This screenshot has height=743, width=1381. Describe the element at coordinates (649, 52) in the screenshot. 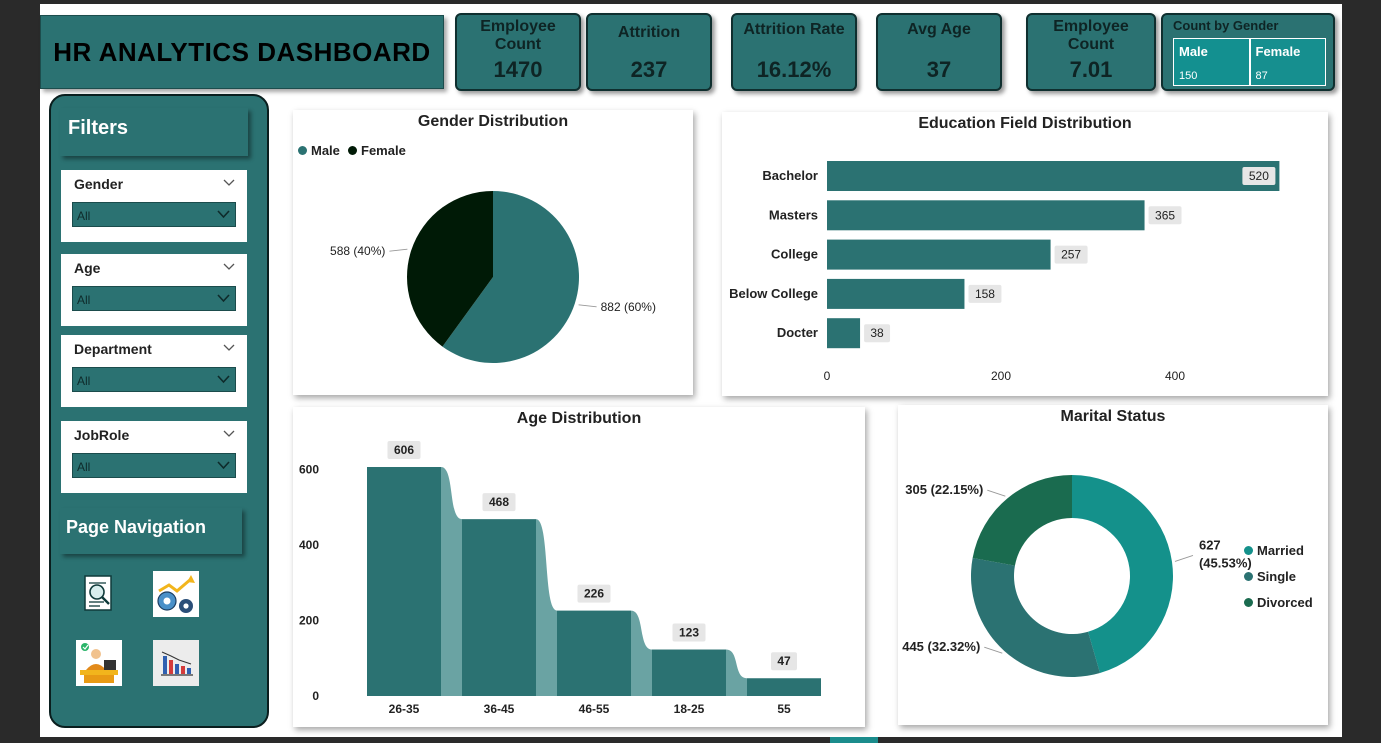

I see `kpi-attrition: Attrition 237` at that location.